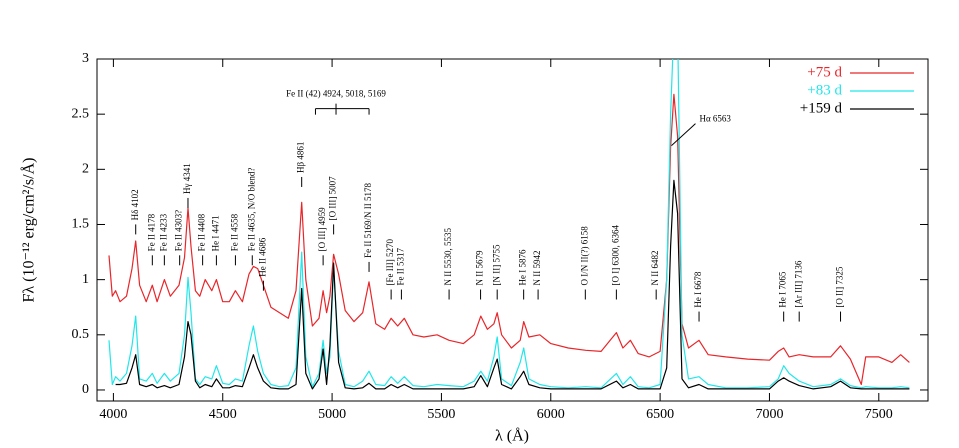 The width and height of the screenshot is (959, 448). Describe the element at coordinates (215, 233) in the screenshot. I see `annotation-label: He I 4471` at that location.